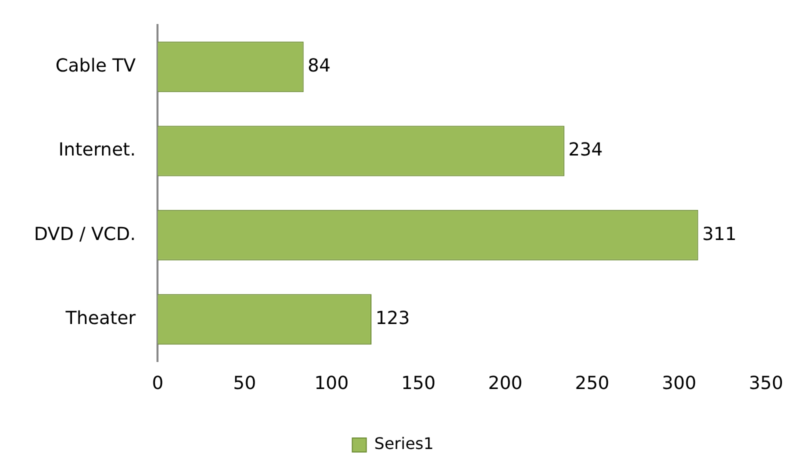  What do you see at coordinates (97, 150) in the screenshot?
I see `y-tick-label: Internet.` at bounding box center [97, 150].